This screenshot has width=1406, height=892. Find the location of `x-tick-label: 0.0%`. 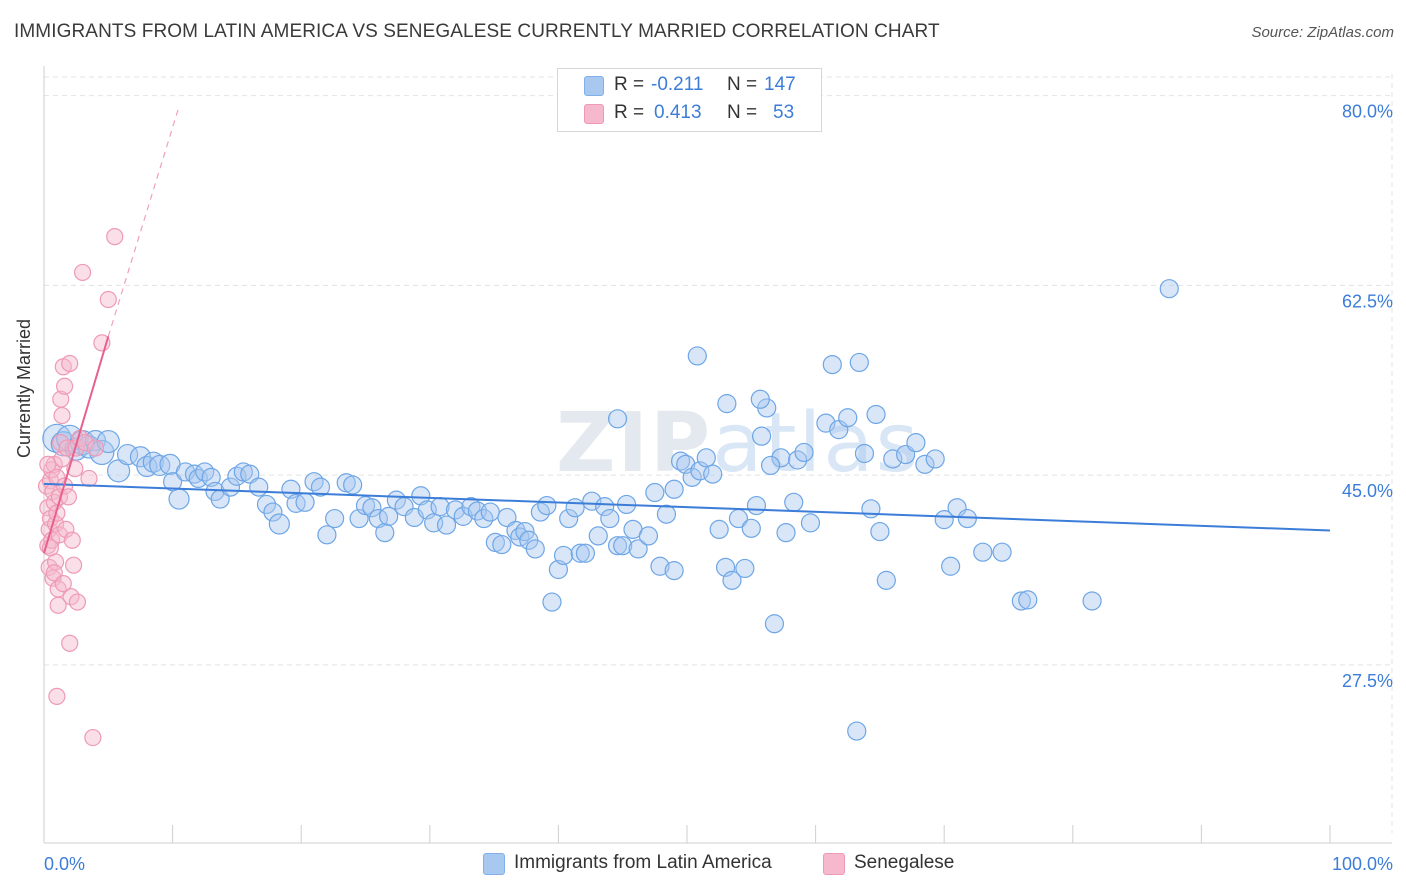

x-tick-label: 0.0% is located at coordinates (64, 864).